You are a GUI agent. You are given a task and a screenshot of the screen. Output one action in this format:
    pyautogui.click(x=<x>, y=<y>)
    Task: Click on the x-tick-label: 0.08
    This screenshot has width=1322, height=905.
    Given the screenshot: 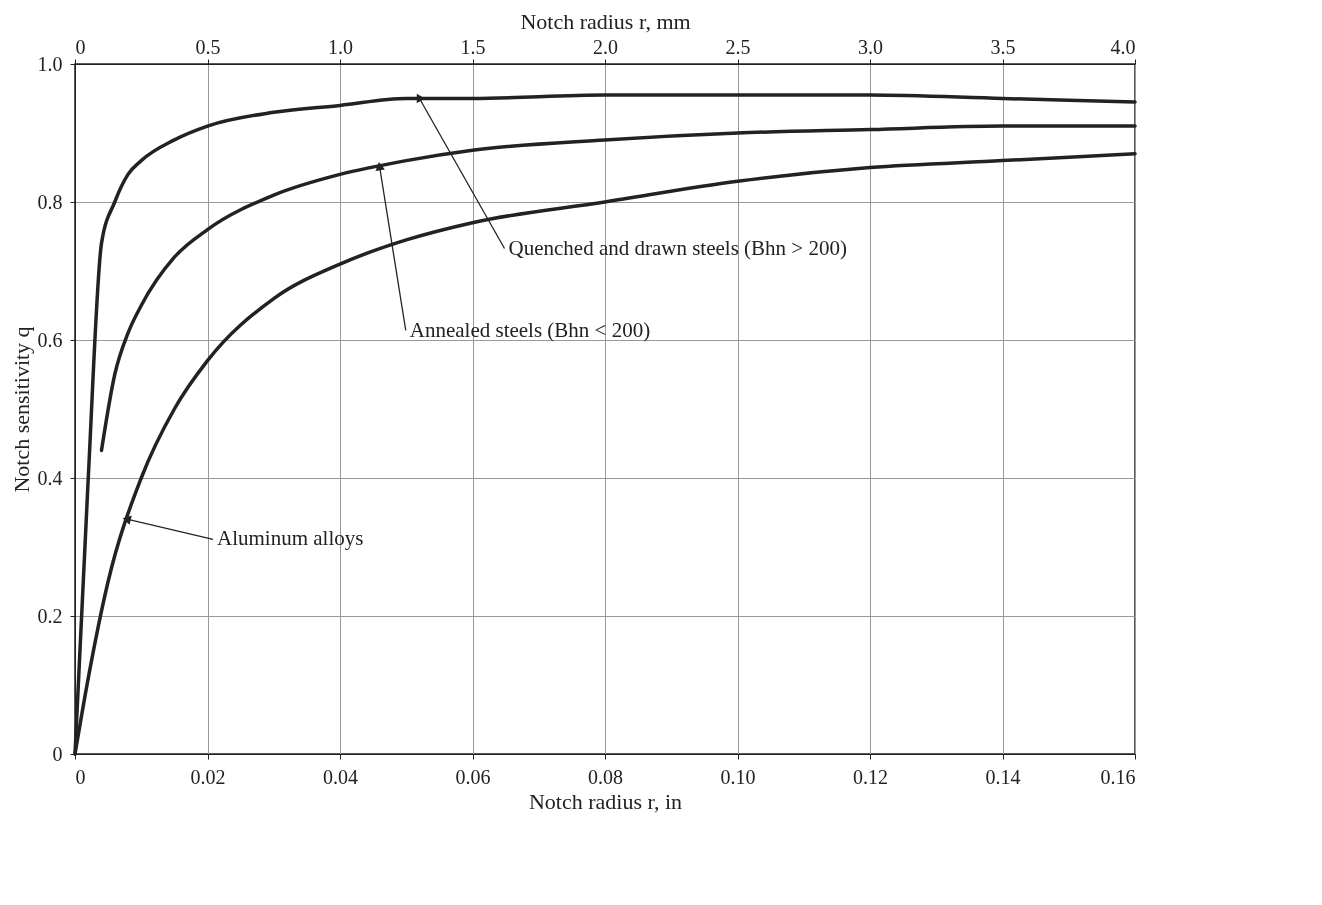 What is the action you would take?
    pyautogui.click(x=605, y=776)
    